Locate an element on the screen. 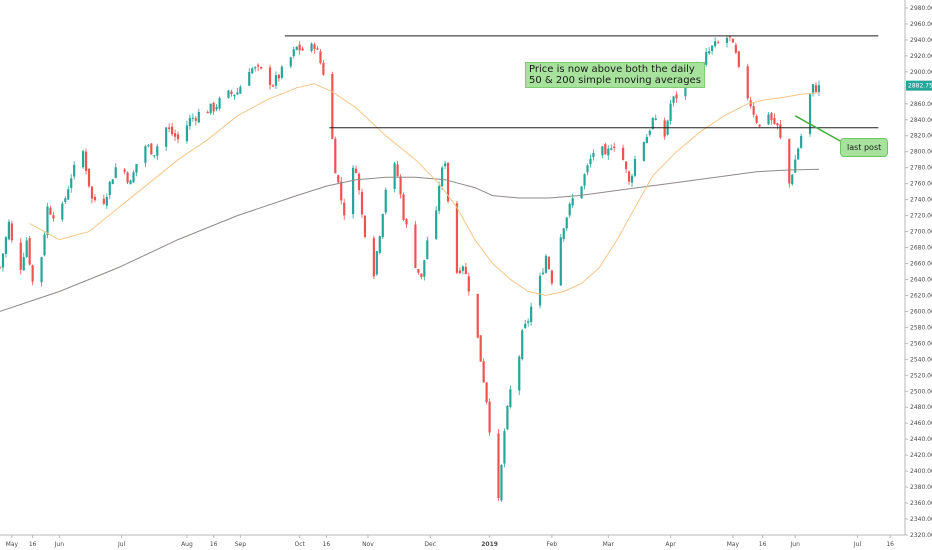  price-tick-label: 2400.00 is located at coordinates (921, 471).